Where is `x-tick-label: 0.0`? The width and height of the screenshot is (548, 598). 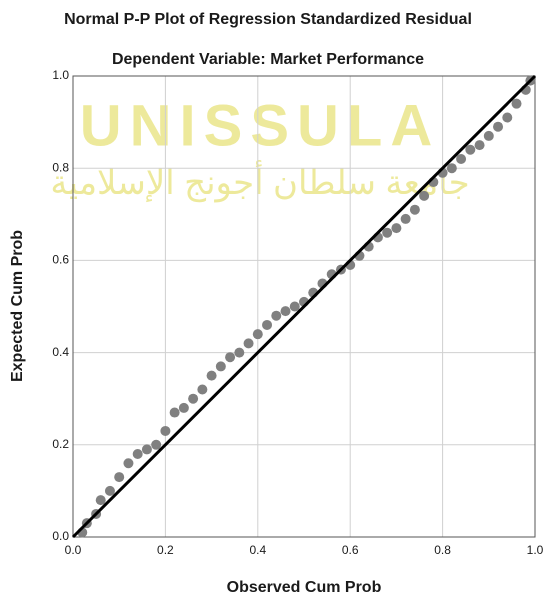 x-tick-label: 0.0 is located at coordinates (73, 550).